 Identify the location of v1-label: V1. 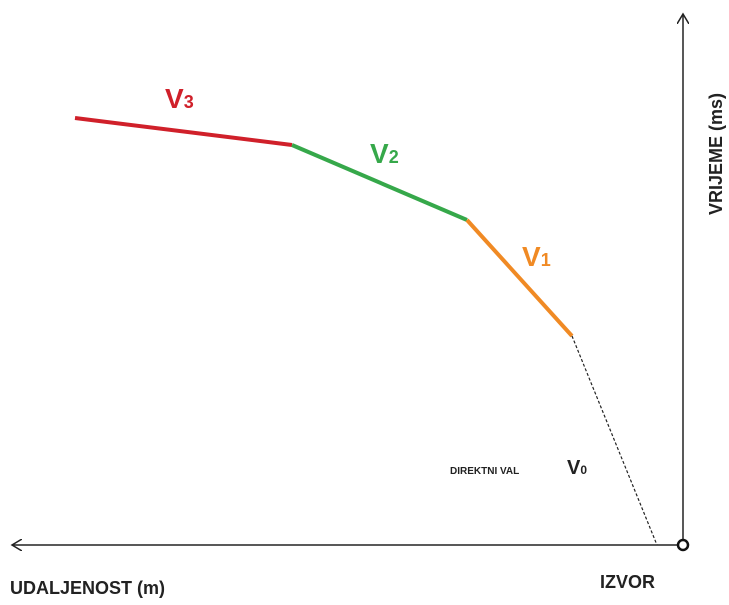
(536, 256).